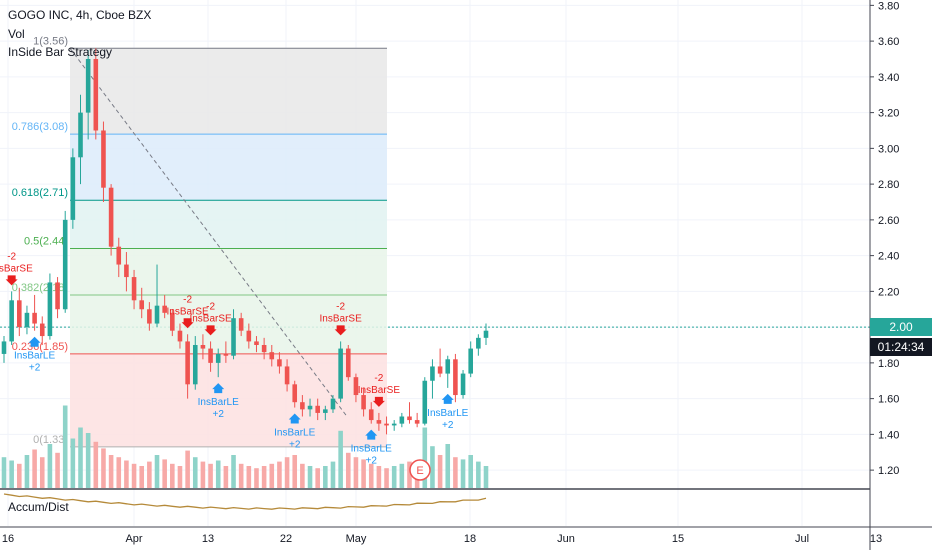  Describe the element at coordinates (50, 41) in the screenshot. I see `fib-level-label: 1(3.56)` at that location.